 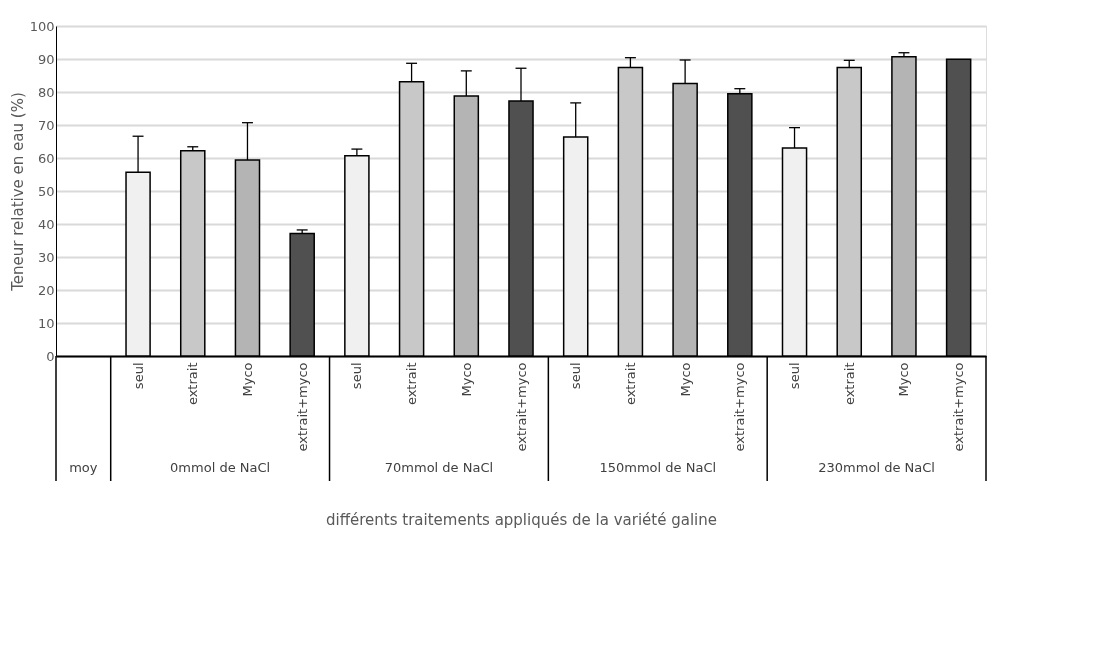 What do you see at coordinates (876, 467) in the screenshot?
I see `text: 230mmol de NaCl` at bounding box center [876, 467].